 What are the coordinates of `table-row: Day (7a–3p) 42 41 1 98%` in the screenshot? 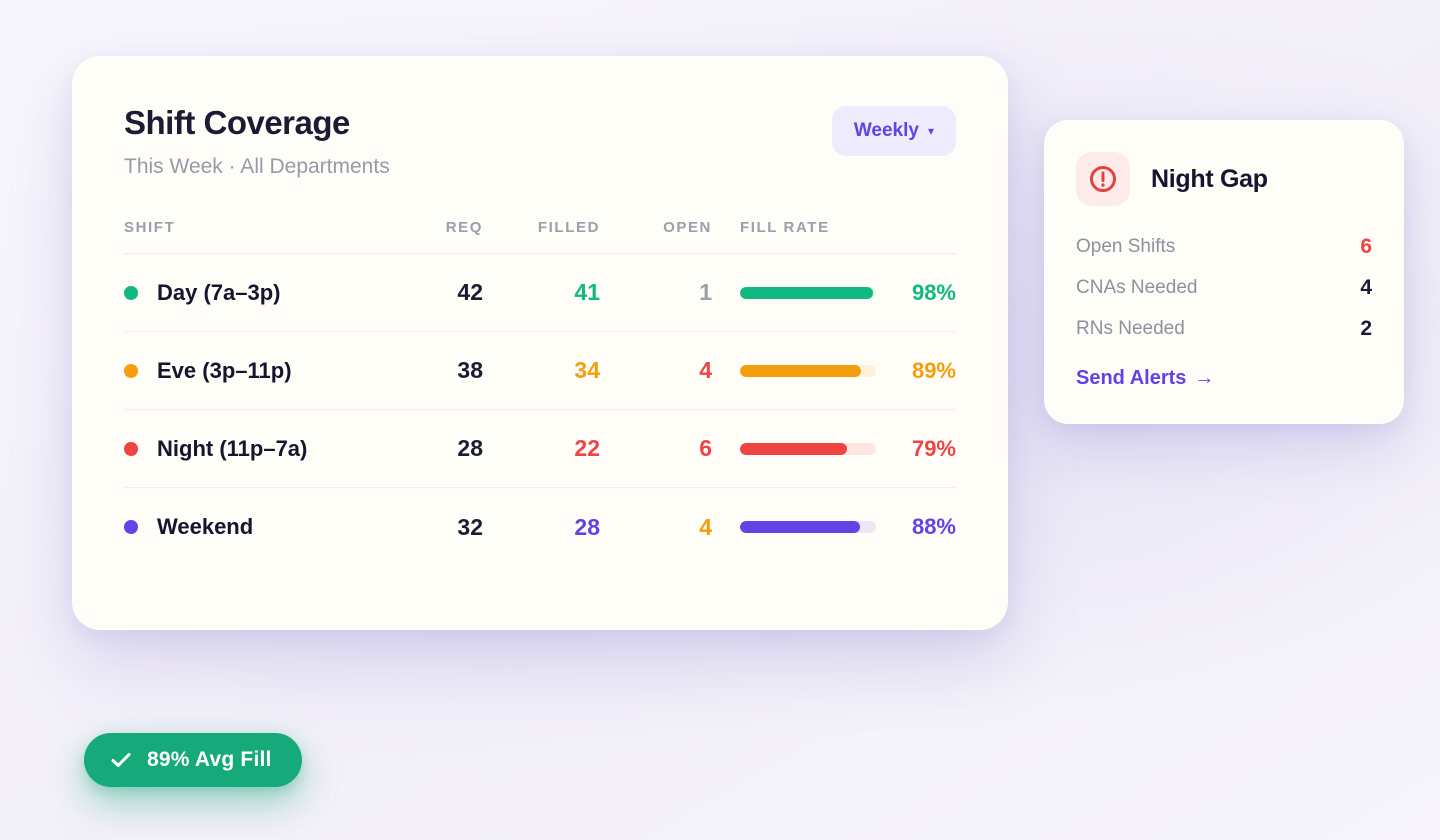 It's located at (540, 293).